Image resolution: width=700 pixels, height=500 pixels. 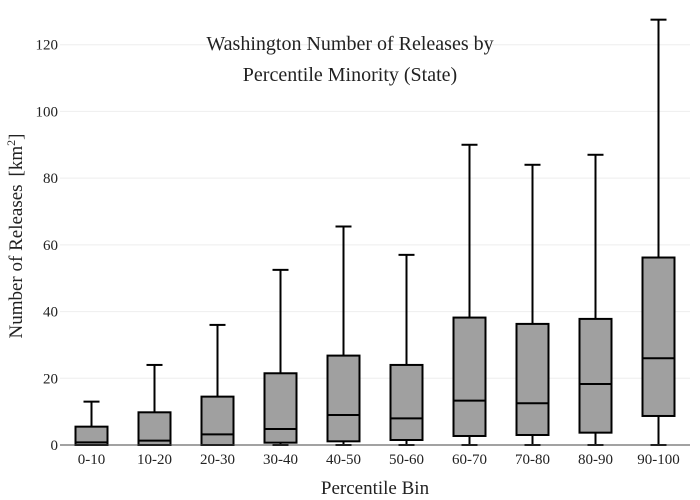 What do you see at coordinates (217, 460) in the screenshot?
I see `x-tick-label: 20-30` at bounding box center [217, 460].